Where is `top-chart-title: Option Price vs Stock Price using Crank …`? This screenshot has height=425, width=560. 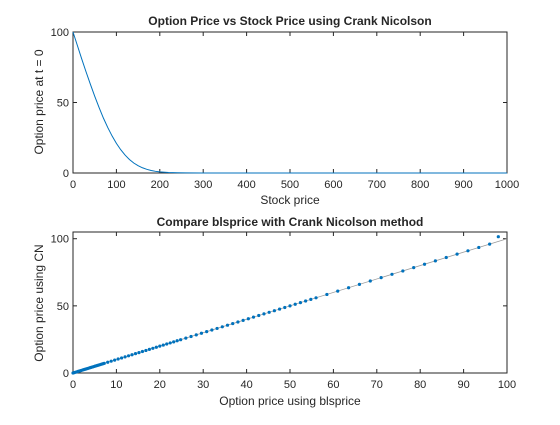
top-chart-title: Option Price vs Stock Price using Crank … is located at coordinates (289, 21).